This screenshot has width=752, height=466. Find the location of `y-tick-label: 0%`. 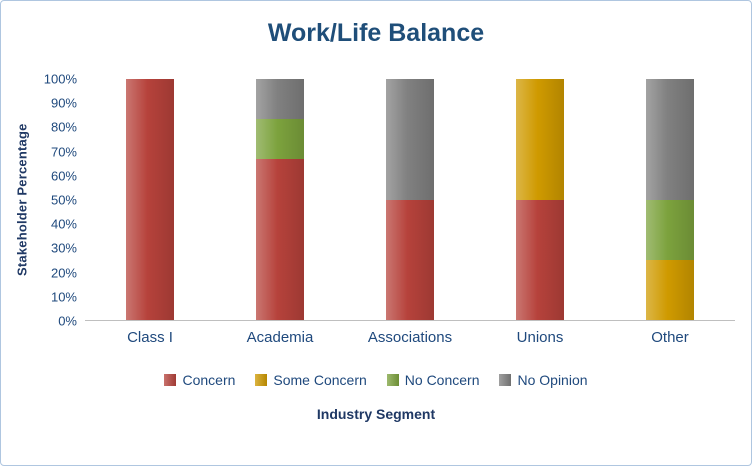

y-tick-label: 0% is located at coordinates (67, 321).